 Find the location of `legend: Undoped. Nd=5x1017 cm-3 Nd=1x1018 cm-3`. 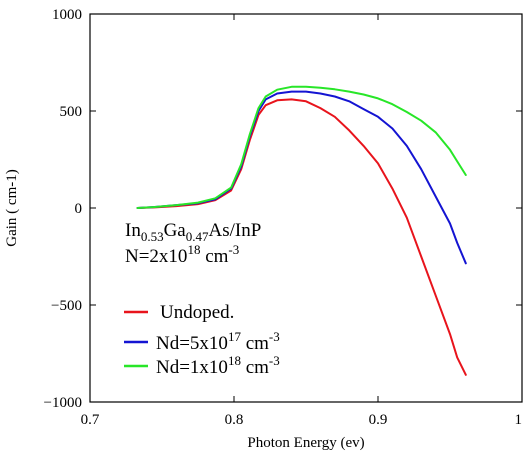

legend: Undoped. Nd=5x1017 cm-3 Nd=1x1018 cm-3 is located at coordinates (202, 340).